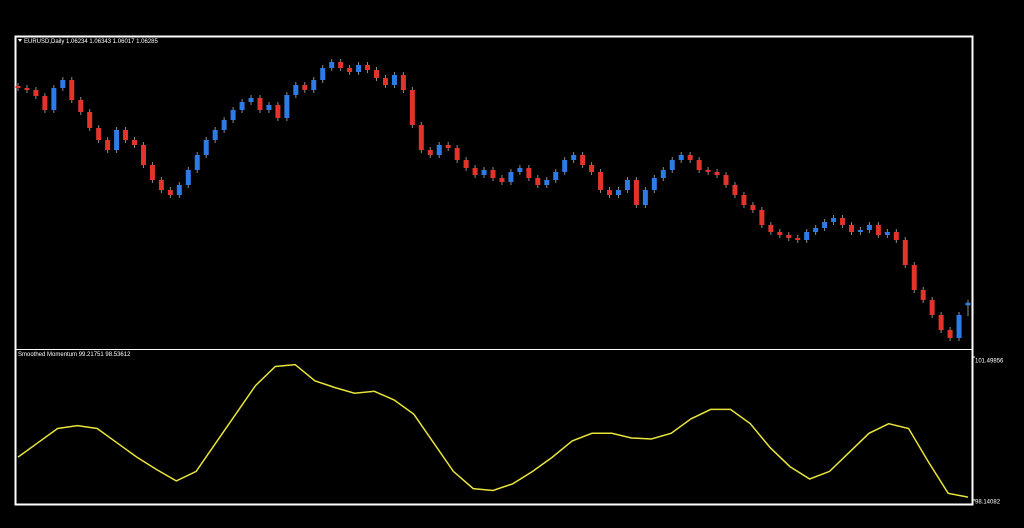 This screenshot has height=528, width=1024. Describe the element at coordinates (44, 42) in the screenshot. I see `symbol: EURUSD,Daily` at that location.